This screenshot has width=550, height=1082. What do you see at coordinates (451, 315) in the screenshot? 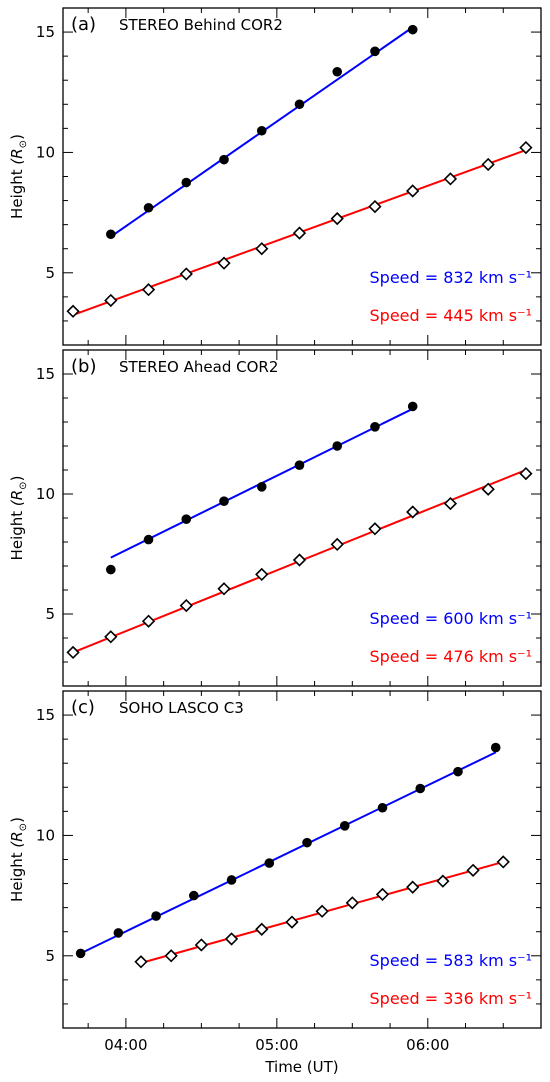
I see `speed-label: Speed = 445 km s⁻¹` at bounding box center [451, 315].